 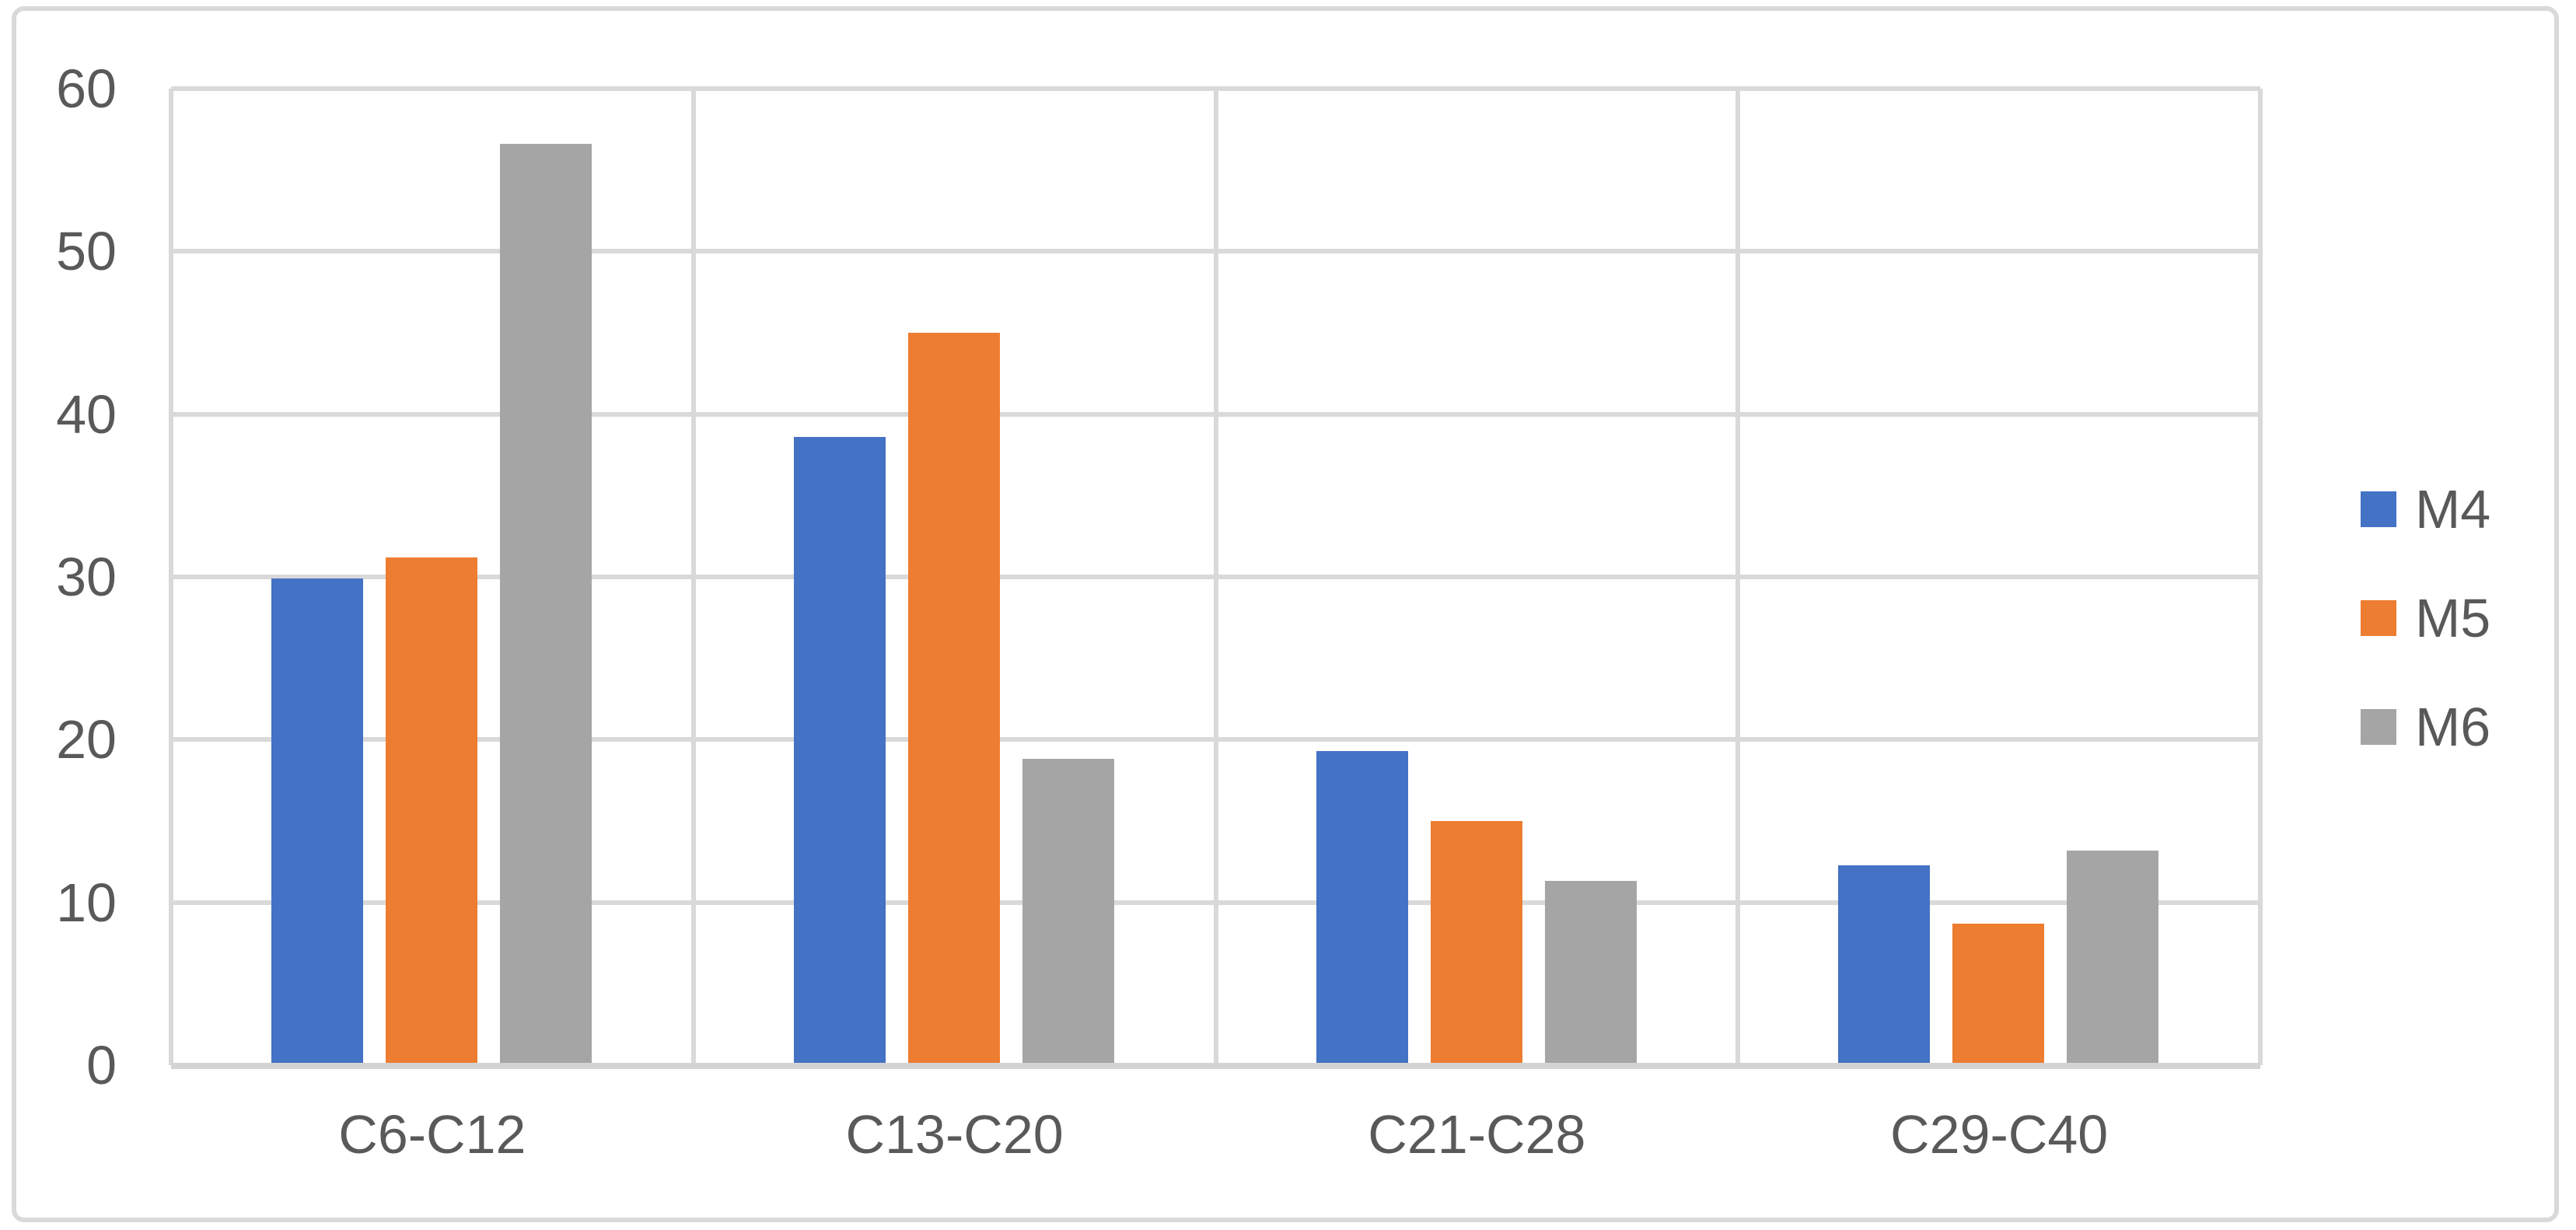 What do you see at coordinates (2453, 618) in the screenshot?
I see `legend-label: M5` at bounding box center [2453, 618].